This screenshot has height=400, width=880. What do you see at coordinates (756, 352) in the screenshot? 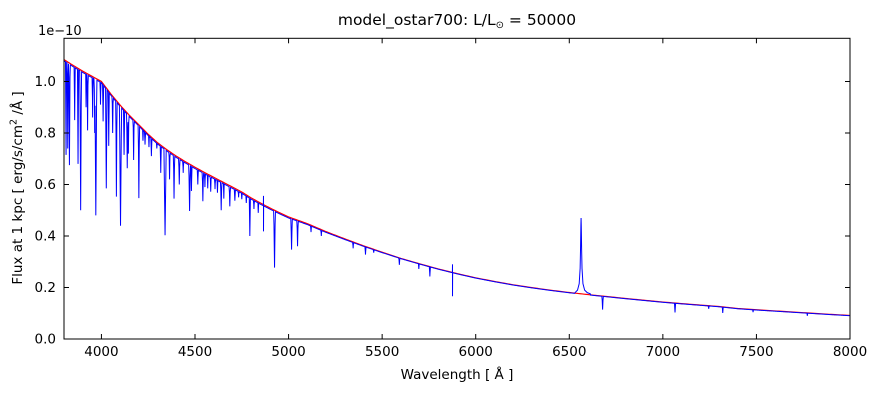
I see `x-tick-label: 7500` at bounding box center [756, 352].